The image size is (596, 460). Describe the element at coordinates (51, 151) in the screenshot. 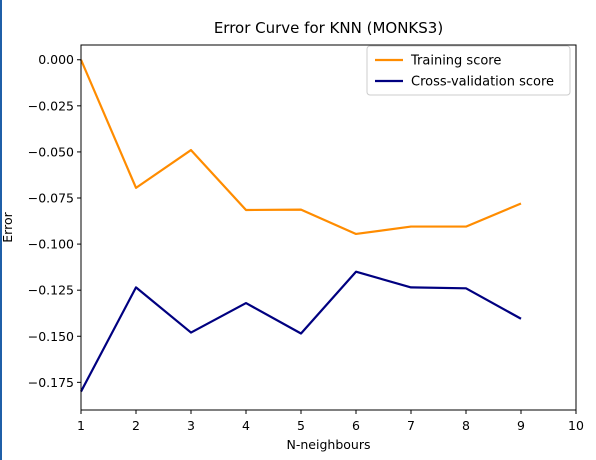

I see `y-tick-label: −0.050` at that location.